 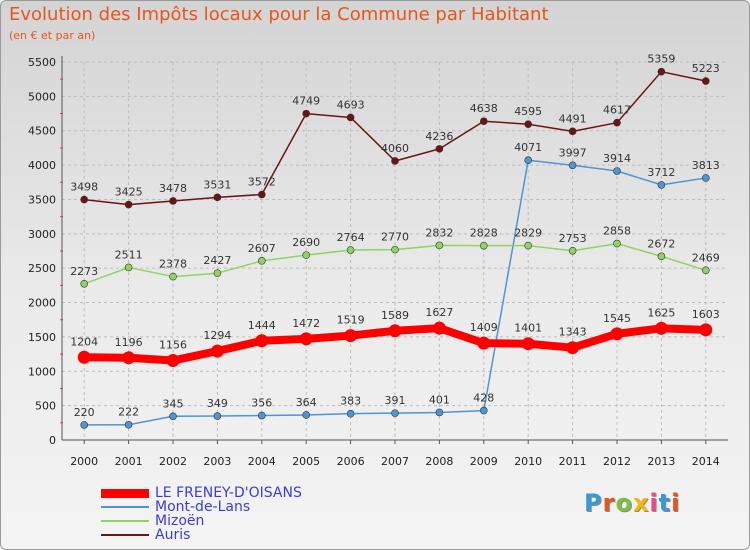 What do you see at coordinates (573, 461) in the screenshot?
I see `x-tick-label: 2011` at bounding box center [573, 461].